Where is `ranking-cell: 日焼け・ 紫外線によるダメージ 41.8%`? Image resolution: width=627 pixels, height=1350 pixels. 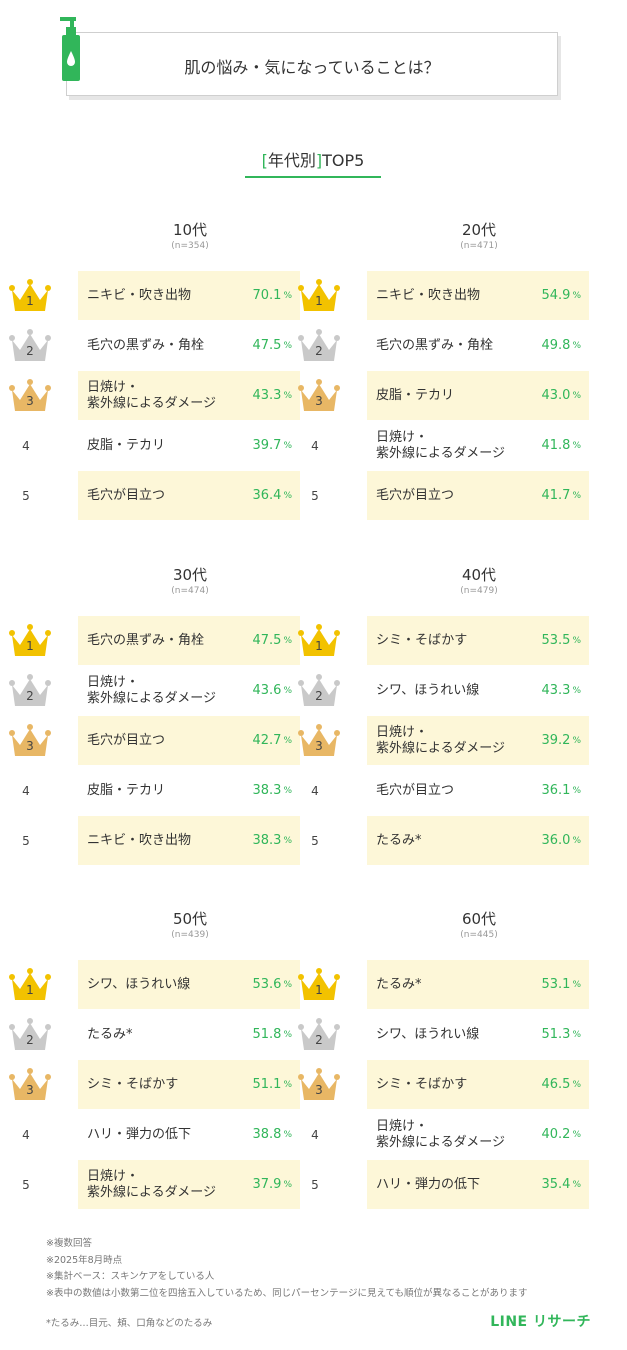
ranking-cell: 日焼け・ 紫外線によるダメージ 41.8% is located at coordinates (478, 445).